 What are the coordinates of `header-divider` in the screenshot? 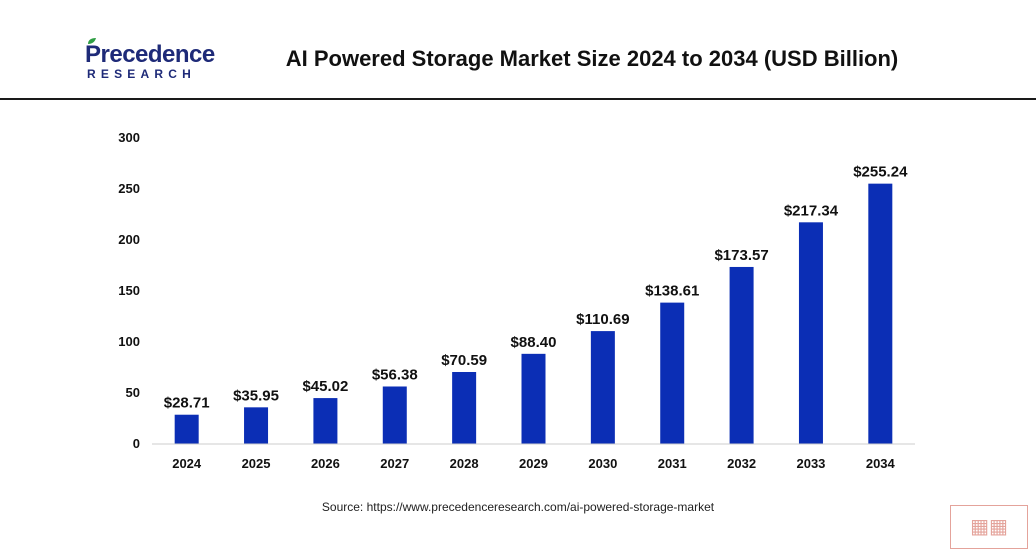 It's located at (518, 99).